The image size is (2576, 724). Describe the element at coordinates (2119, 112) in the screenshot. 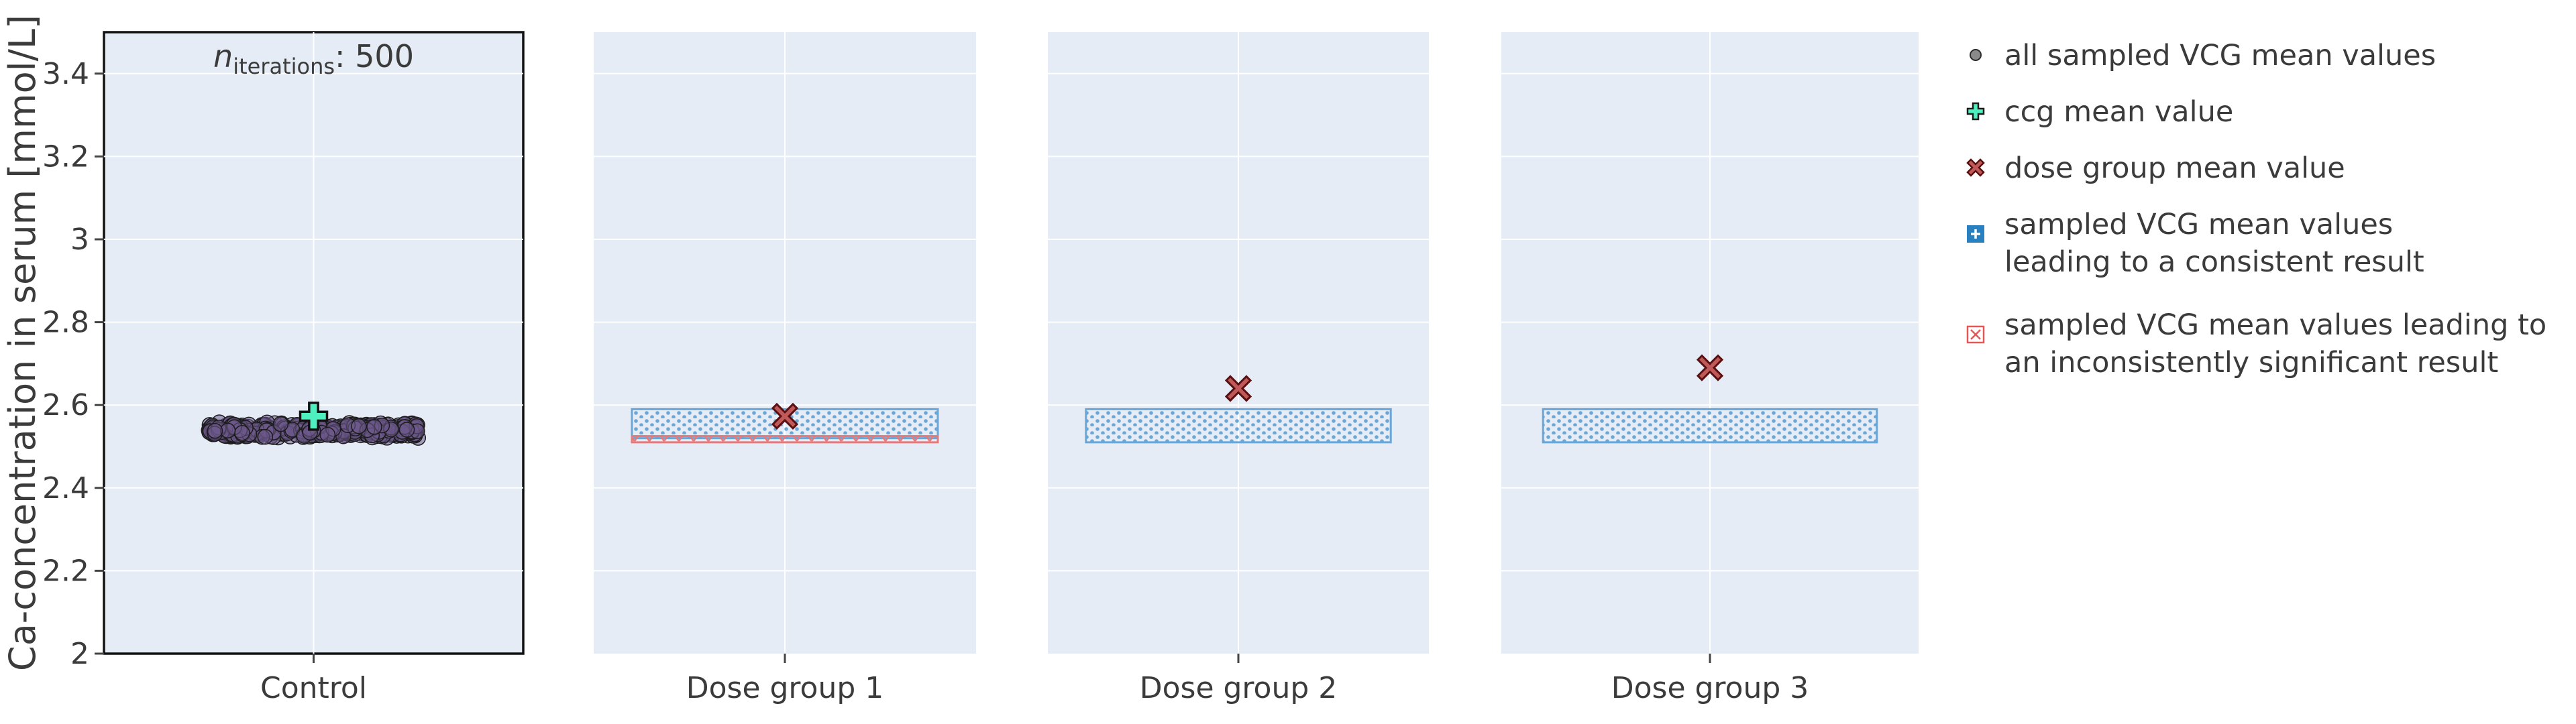

I see `legend-label-ccg: ccg mean value` at that location.